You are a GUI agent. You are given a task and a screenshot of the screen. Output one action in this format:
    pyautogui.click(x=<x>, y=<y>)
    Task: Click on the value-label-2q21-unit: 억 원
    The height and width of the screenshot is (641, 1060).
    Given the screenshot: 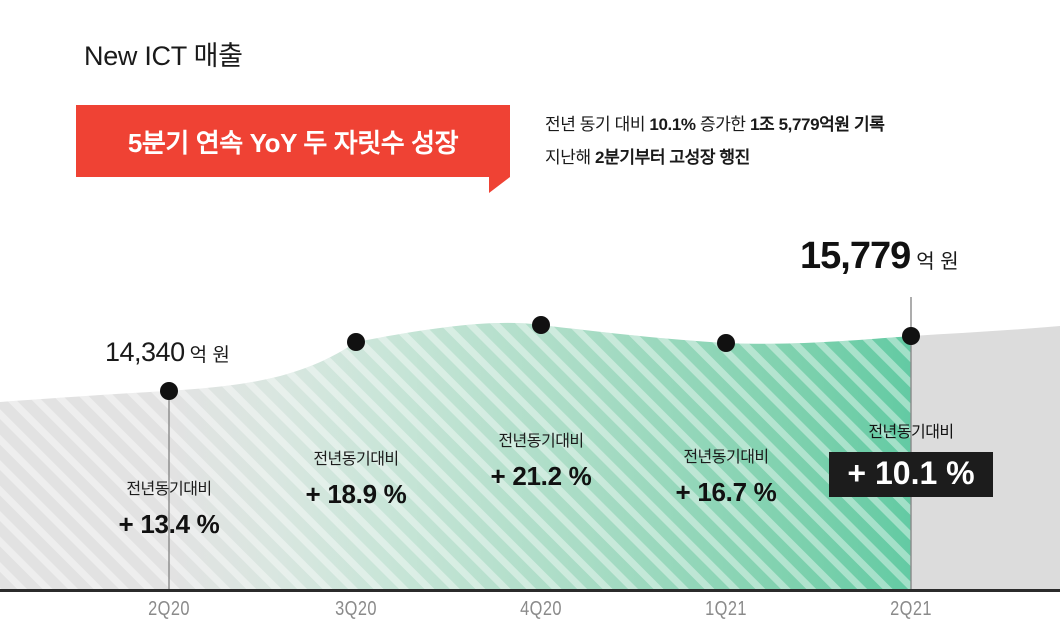 What is the action you would take?
    pyautogui.click(x=937, y=262)
    